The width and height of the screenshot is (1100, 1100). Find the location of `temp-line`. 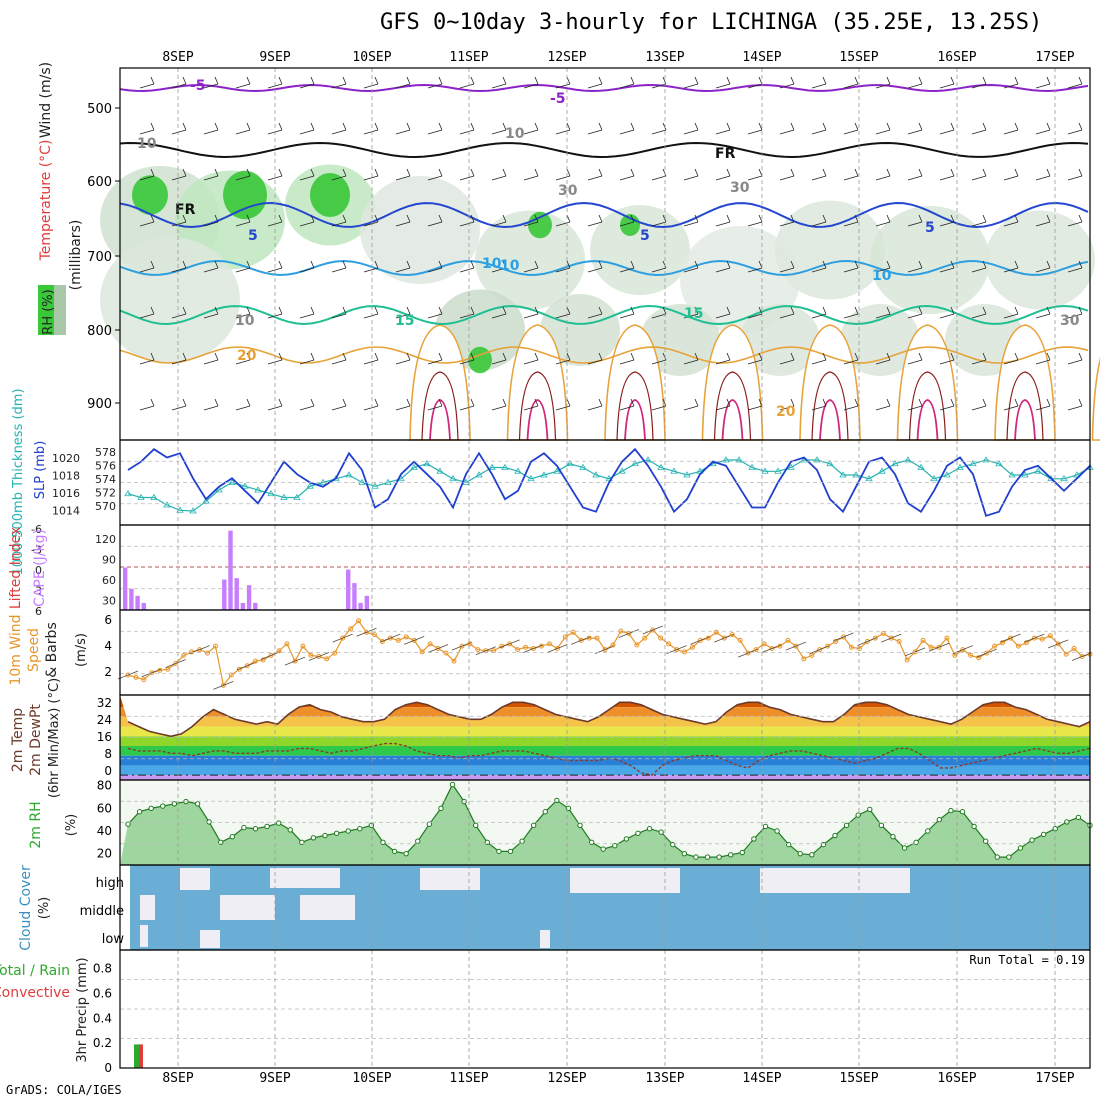

temp-line is located at coordinates (609, 719).